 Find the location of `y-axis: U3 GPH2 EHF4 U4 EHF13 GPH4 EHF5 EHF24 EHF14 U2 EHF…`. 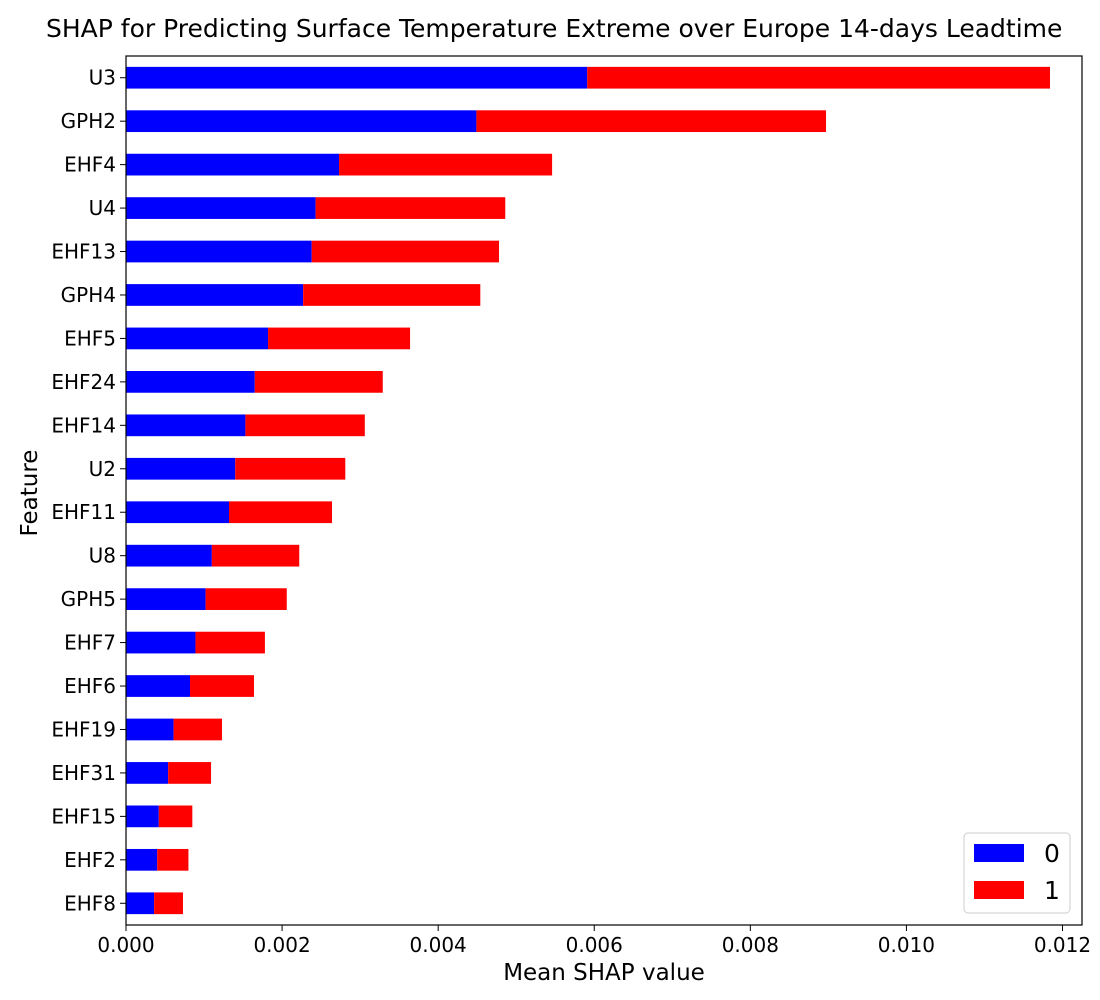

y-axis: U3 GPH2 EHF4 U4 EHF13 GPH4 EHF5 EHF24 EHF14 U2 EHF… is located at coordinates (88, 490).